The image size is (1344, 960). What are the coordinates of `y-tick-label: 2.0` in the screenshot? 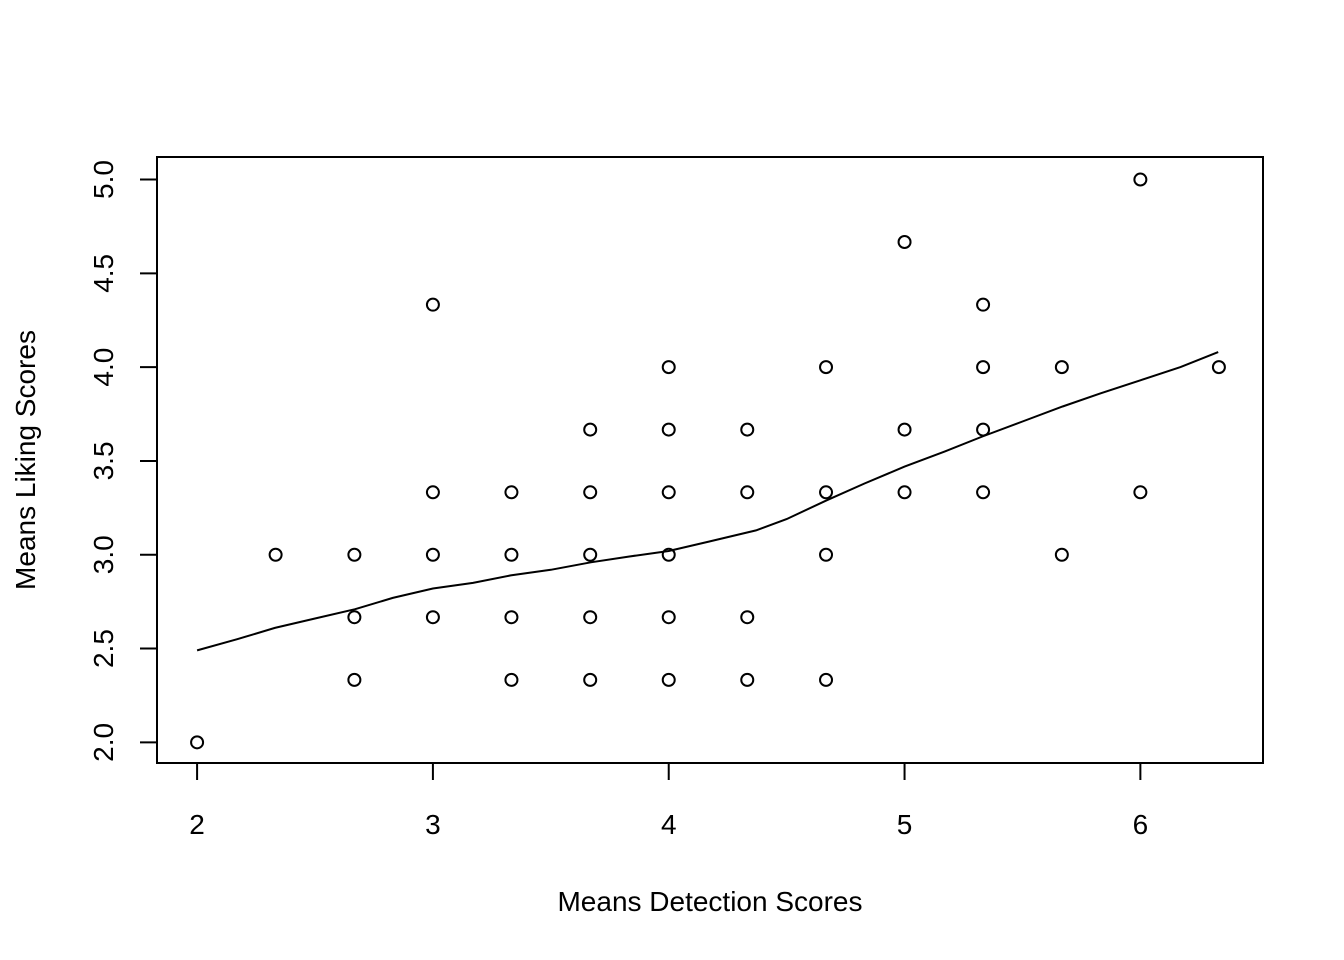 It's located at (103, 742).